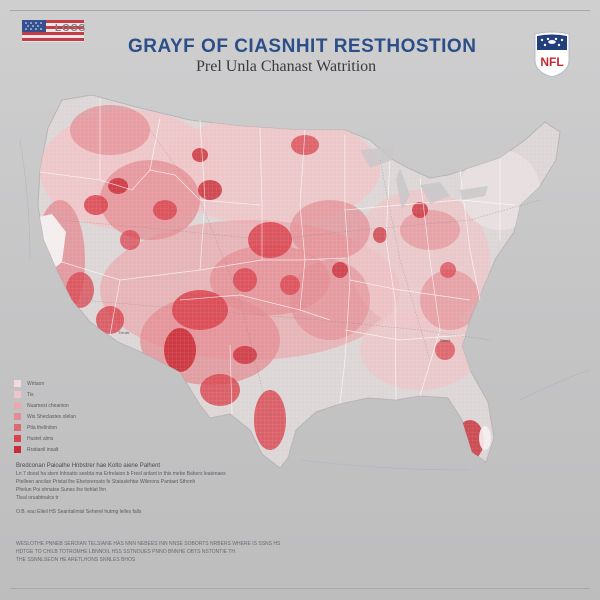  I want to click on legend-item: Hustet alms, so click(45, 438).